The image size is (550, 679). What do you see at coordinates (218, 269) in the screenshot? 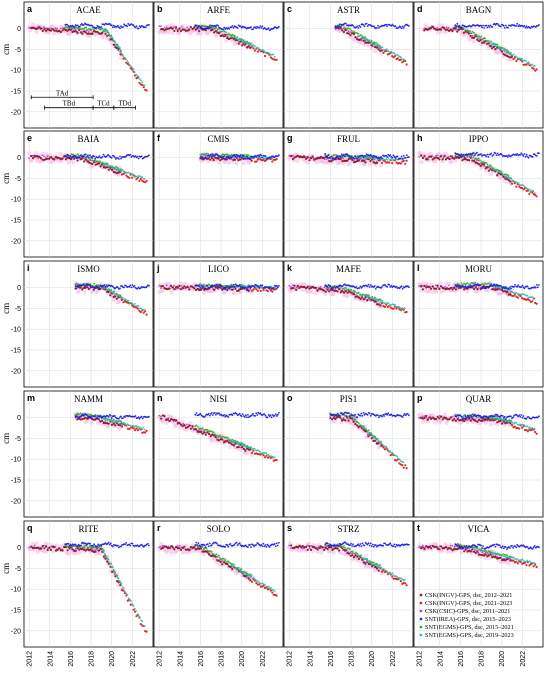
I see `panel-title: LICO` at bounding box center [218, 269].